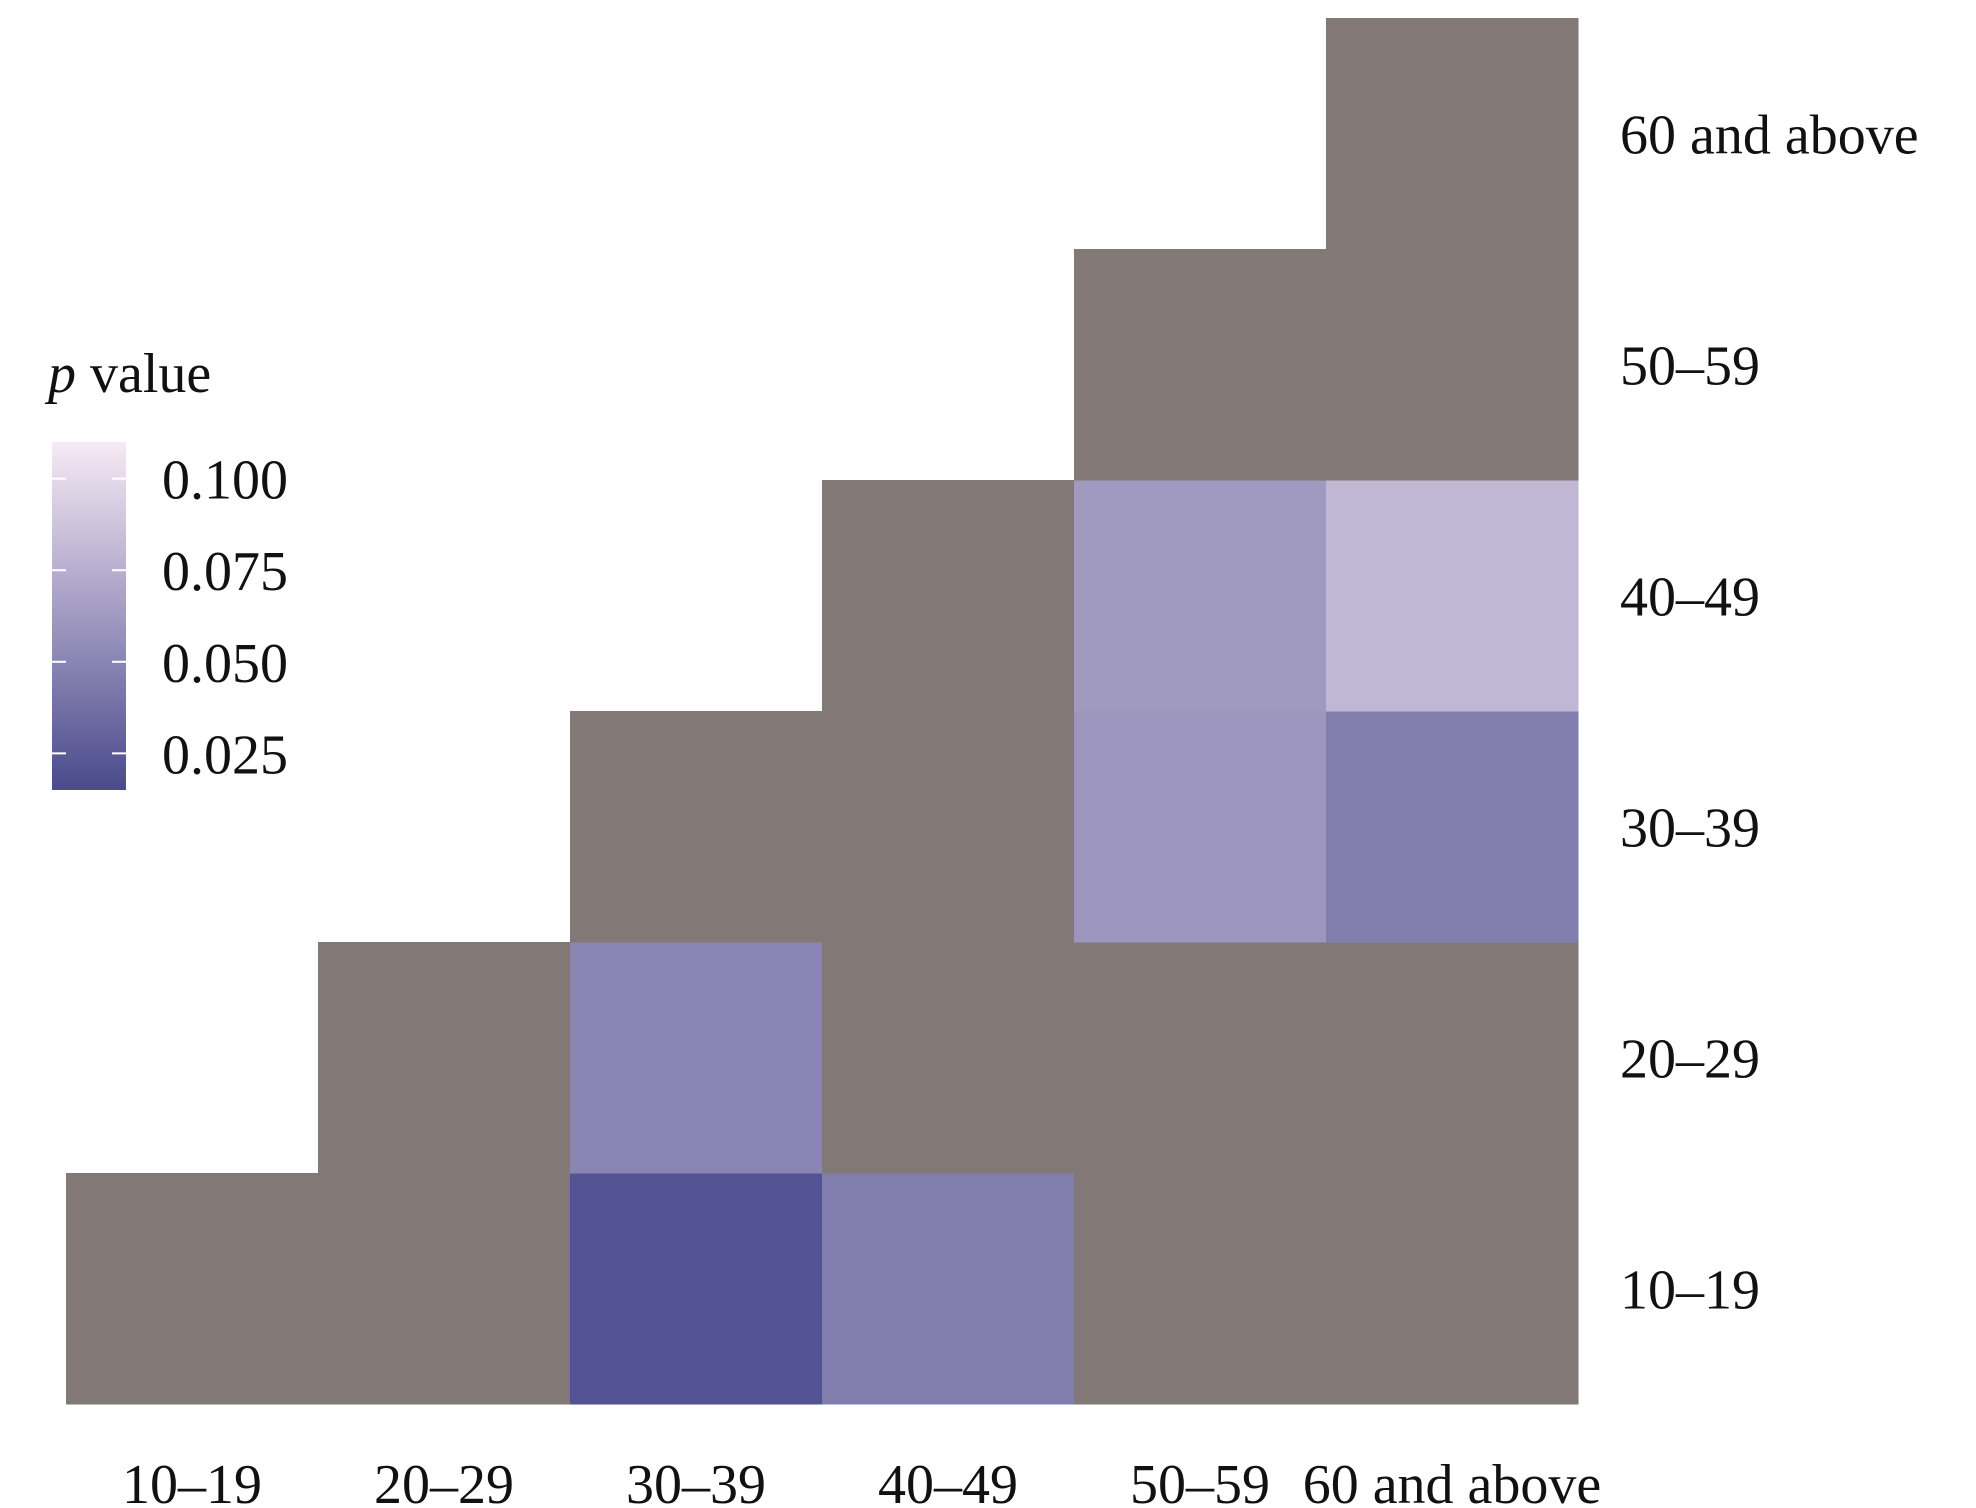  I want to click on y-tick-label: 30–39, so click(1690, 829).